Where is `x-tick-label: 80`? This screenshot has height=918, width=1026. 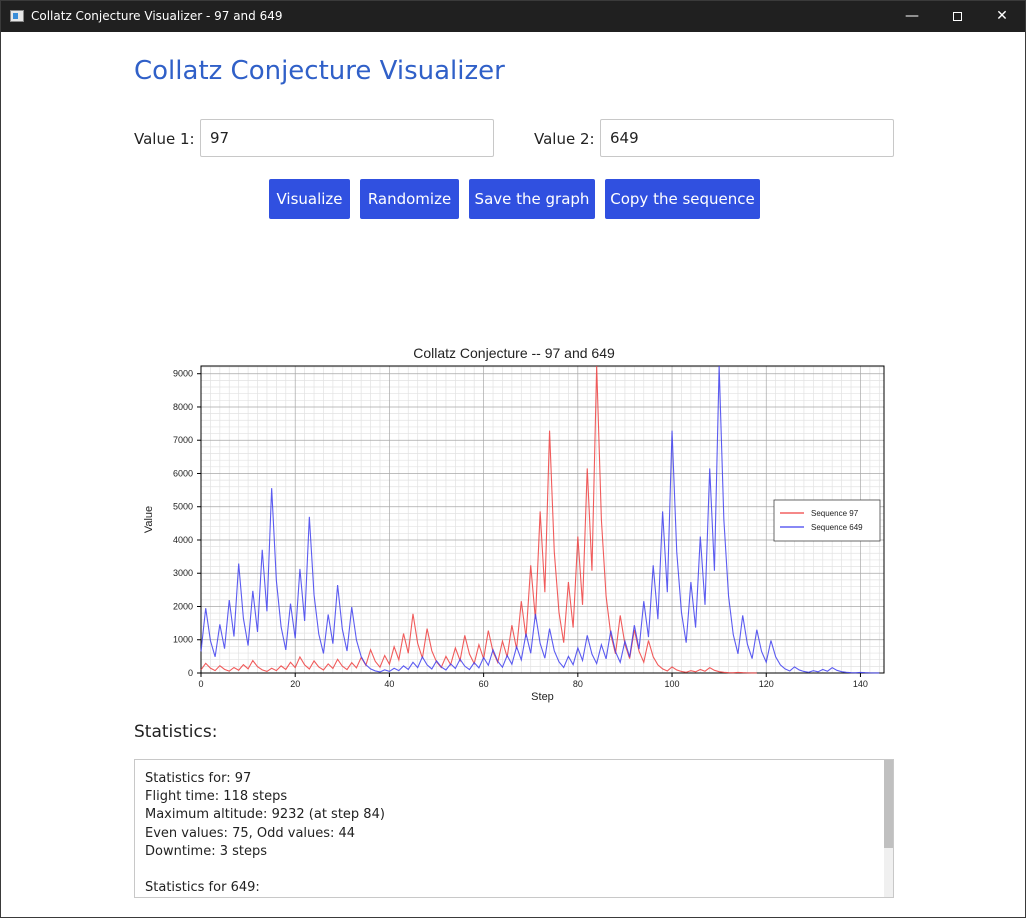 x-tick-label: 80 is located at coordinates (578, 684).